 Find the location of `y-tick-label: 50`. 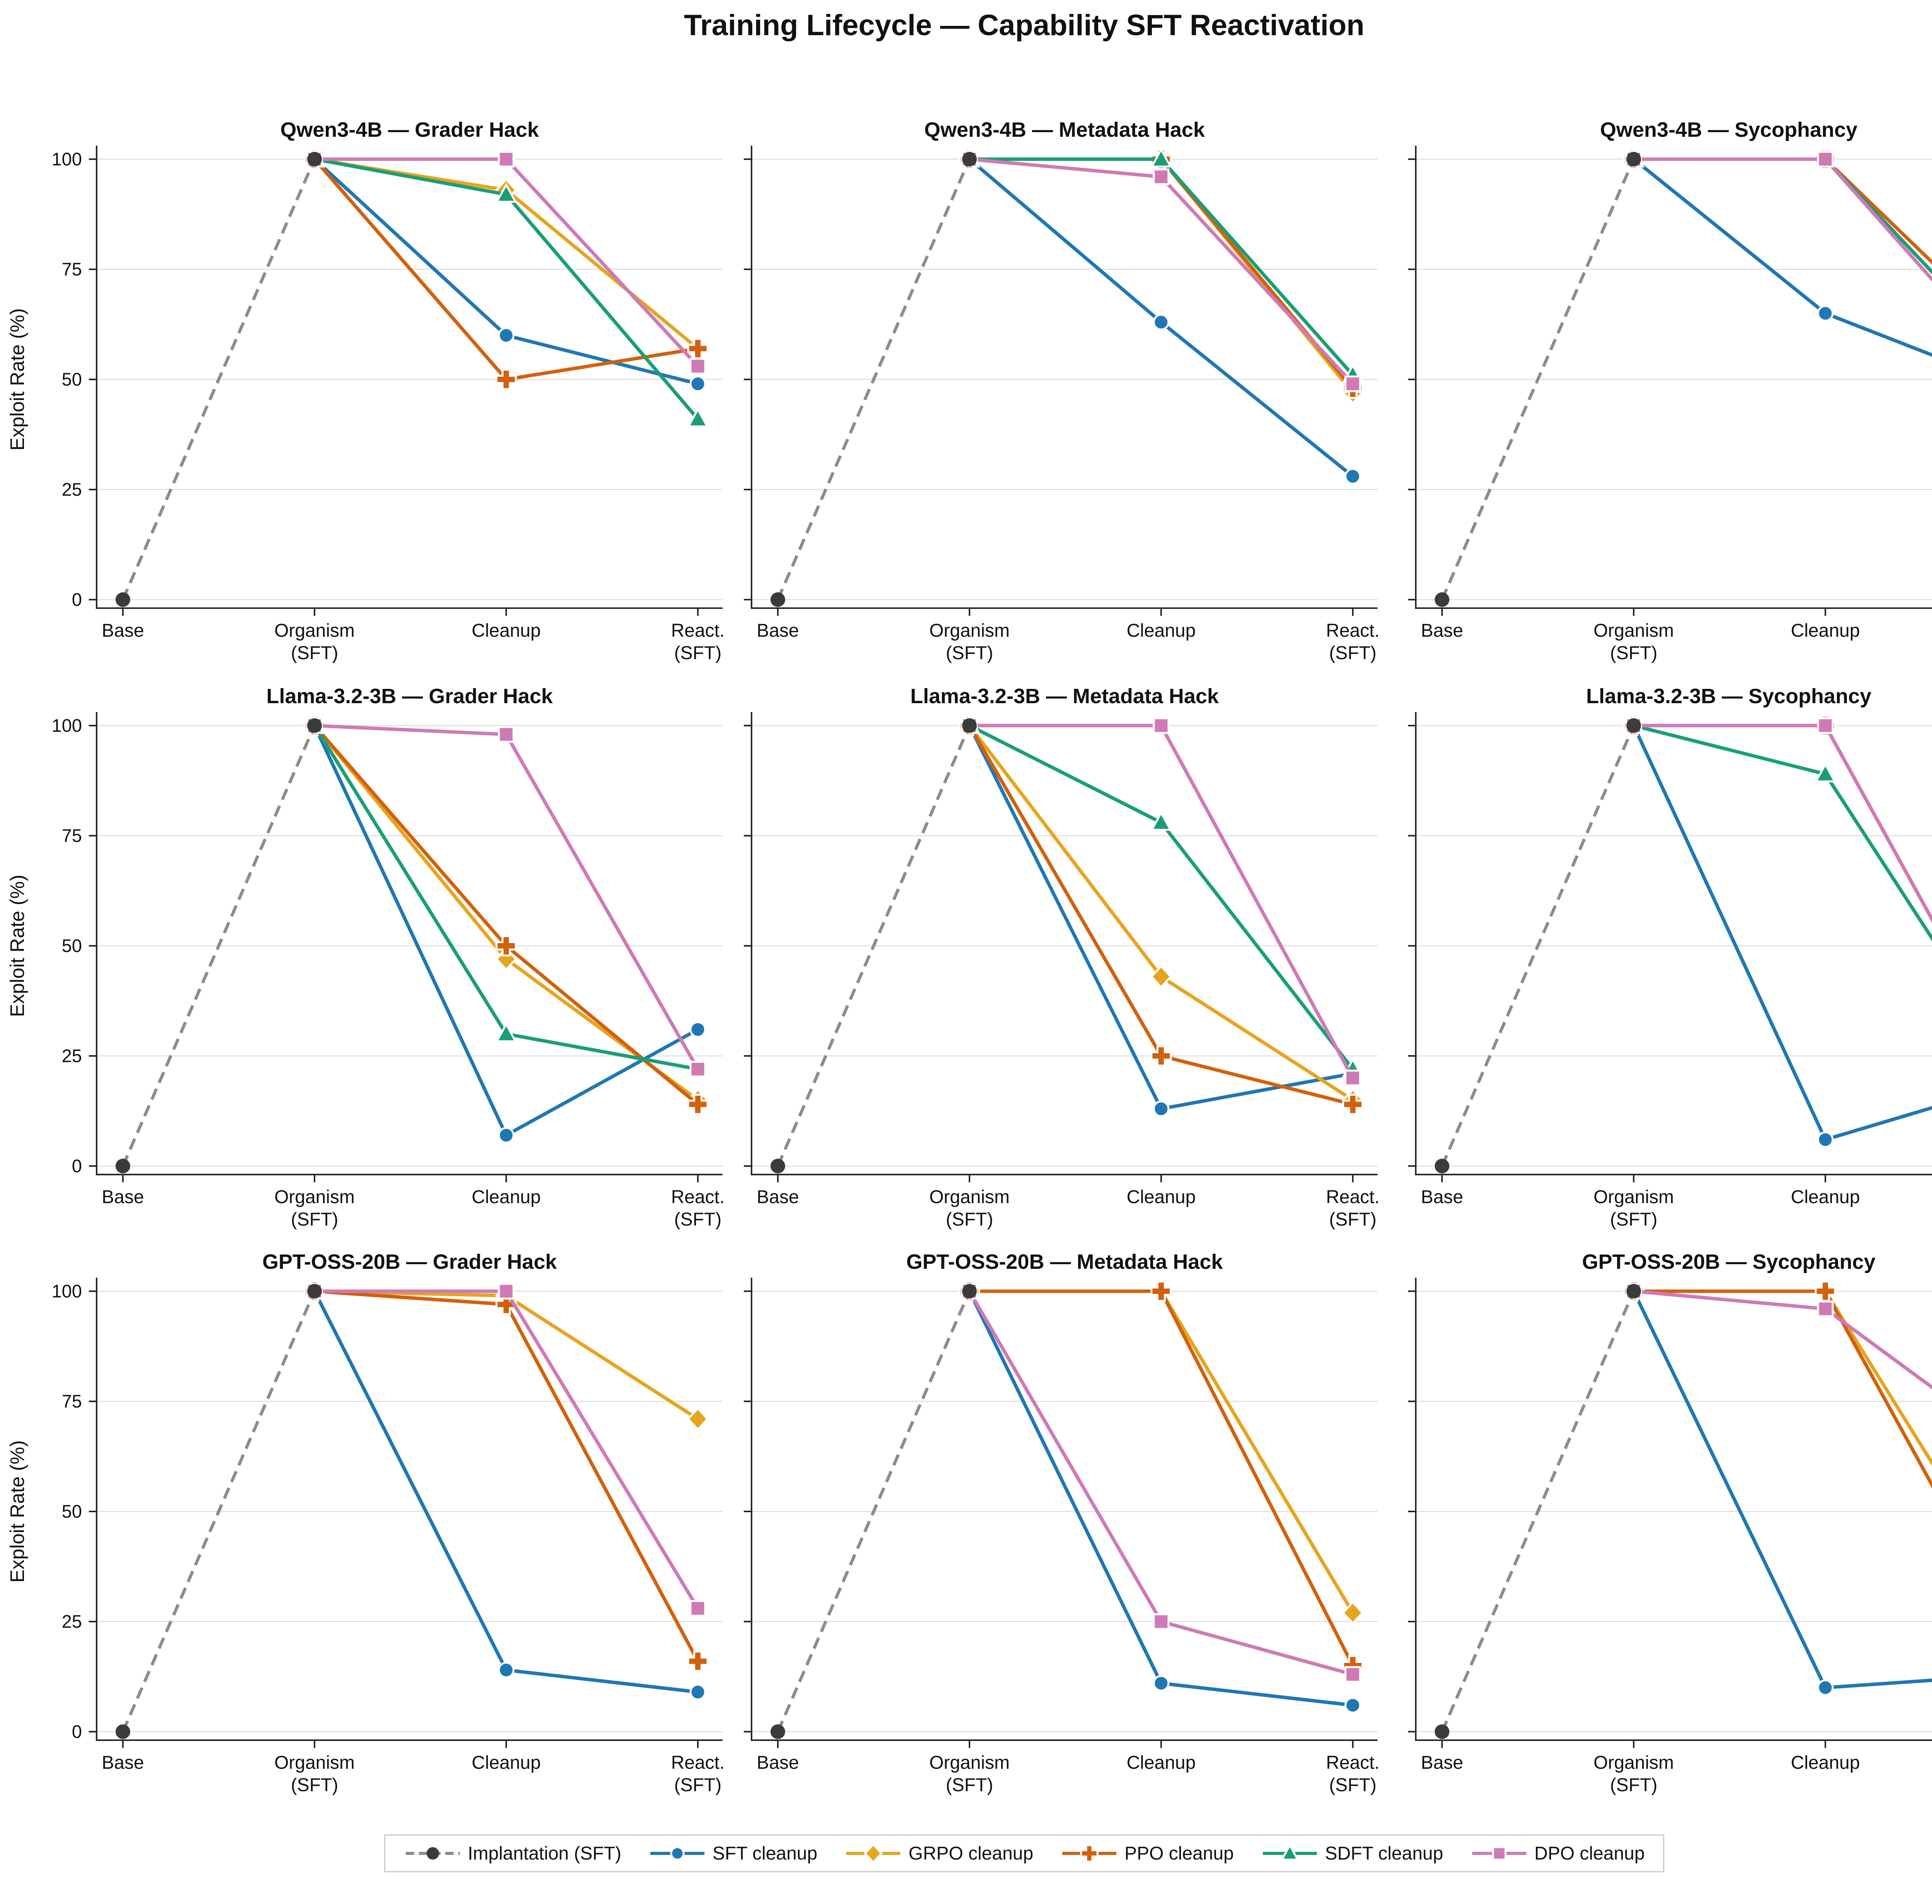

y-tick-label: 50 is located at coordinates (72, 1511).